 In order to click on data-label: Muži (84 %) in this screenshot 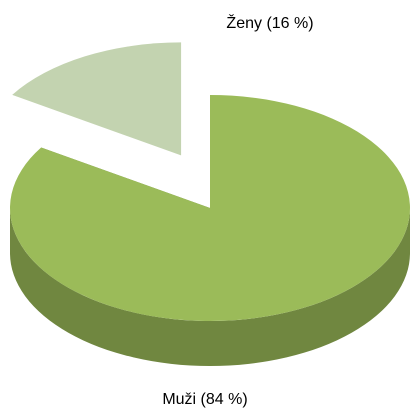, I will do `click(204, 399)`.